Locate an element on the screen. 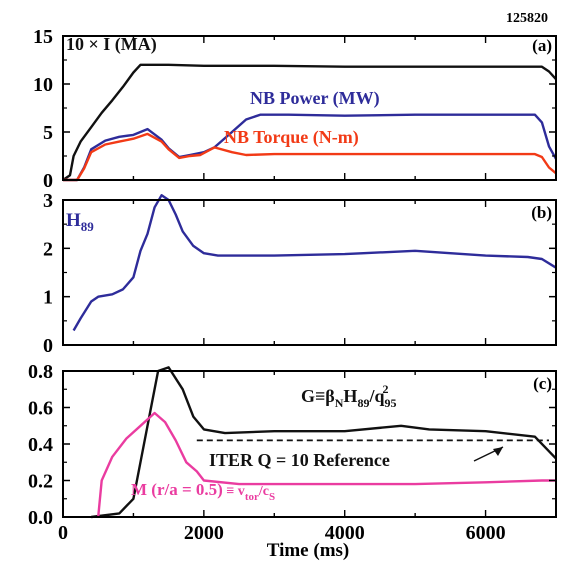 This screenshot has width=565, height=567. h89-sub: 89 is located at coordinates (88, 226).